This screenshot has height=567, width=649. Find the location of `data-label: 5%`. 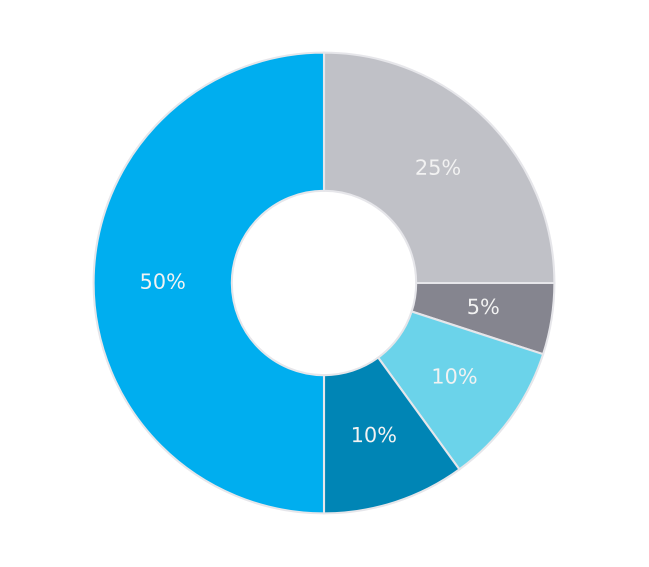

data-label: 5% is located at coordinates (483, 306).